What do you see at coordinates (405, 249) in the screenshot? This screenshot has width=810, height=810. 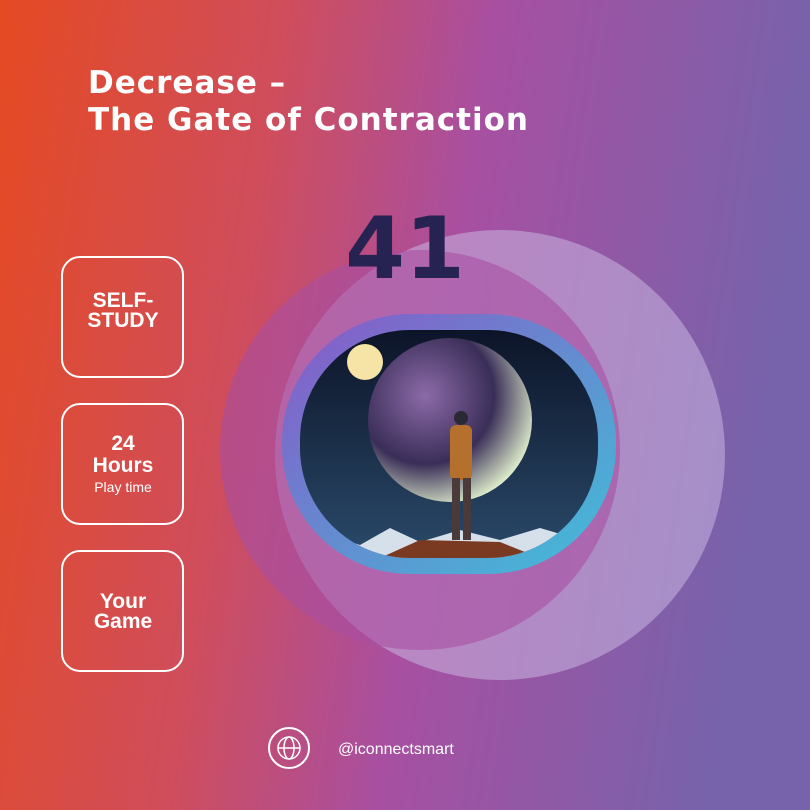 I see `card-number: 41` at bounding box center [405, 249].